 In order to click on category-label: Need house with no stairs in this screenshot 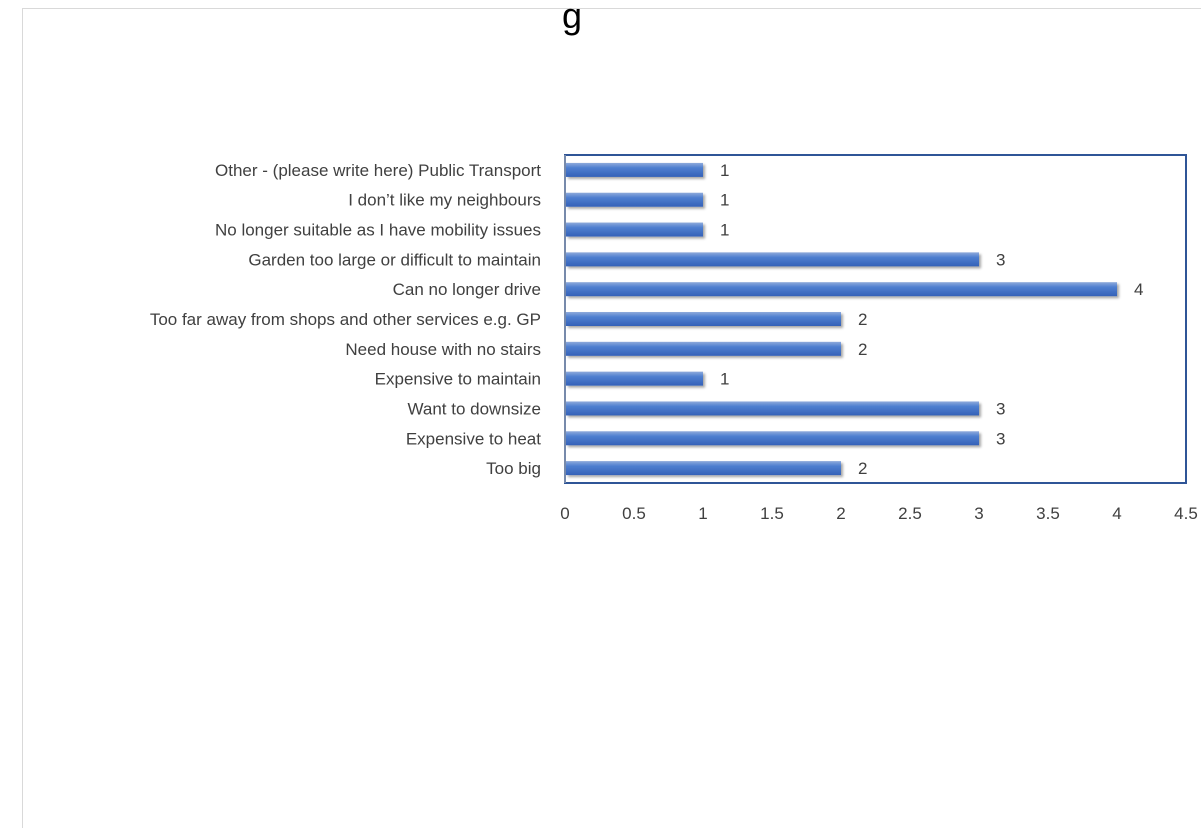, I will do `click(443, 349)`.